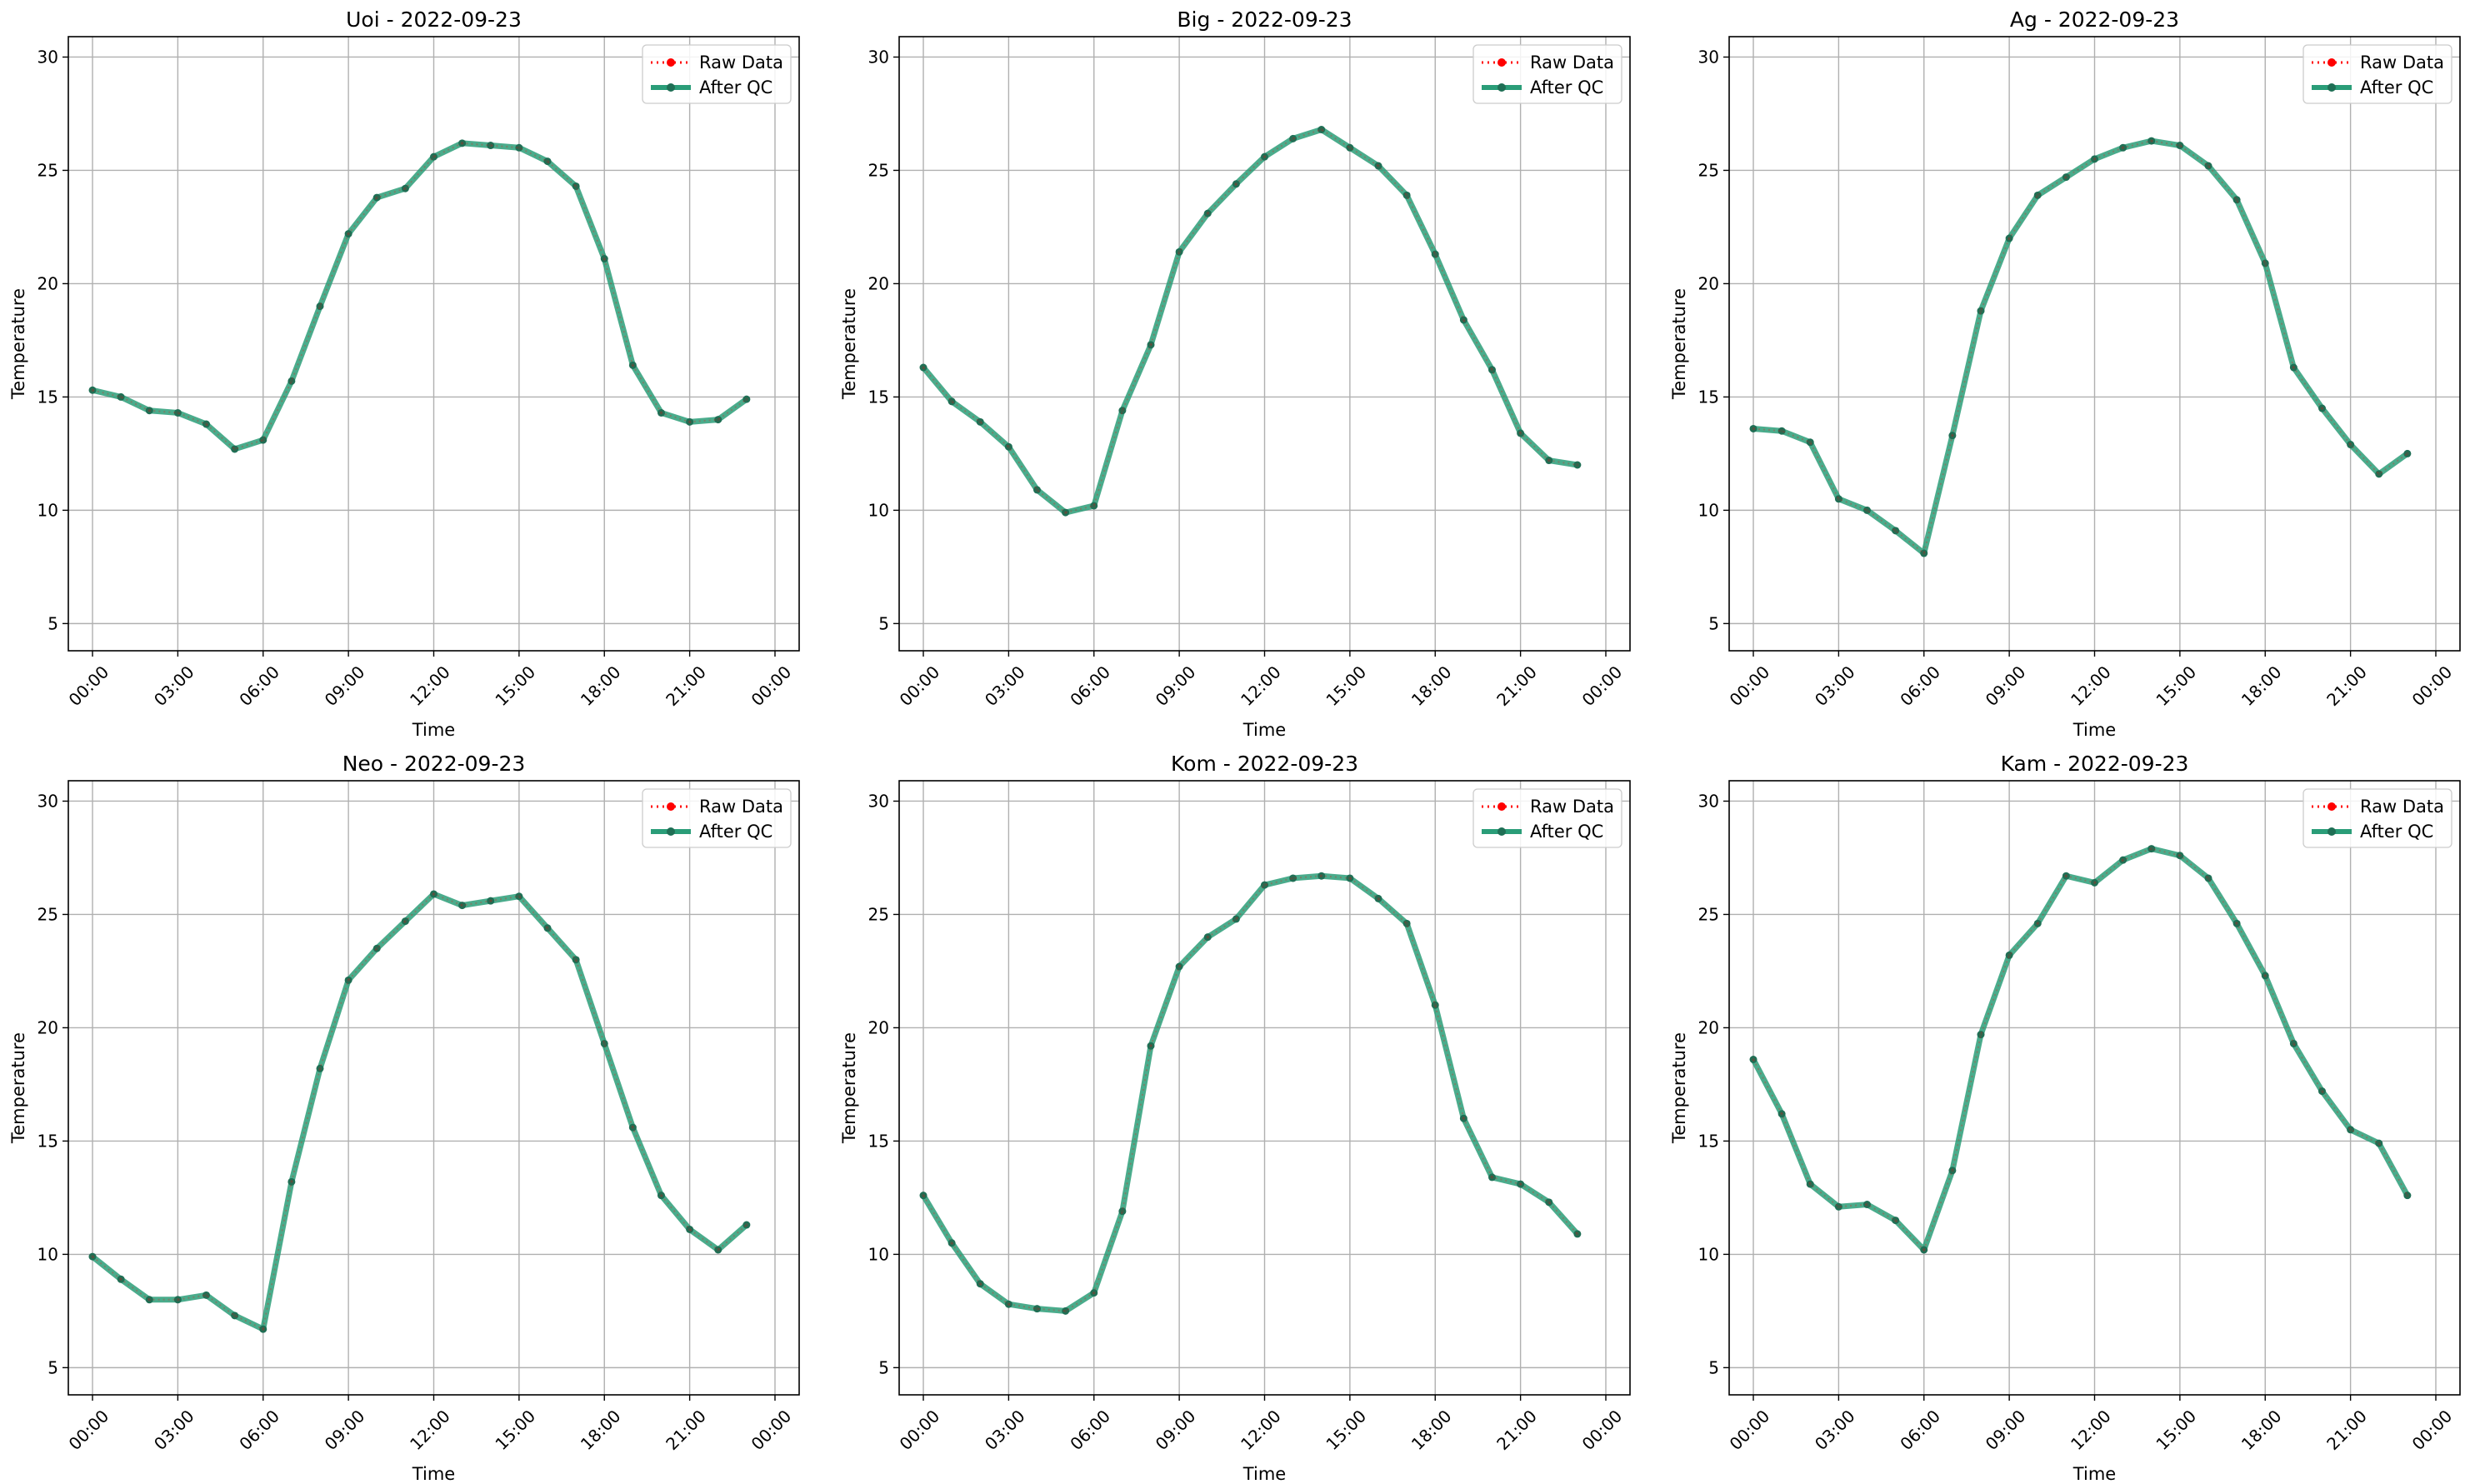 The image size is (2485, 1484). Describe the element at coordinates (2402, 62) in the screenshot. I see `legend-label-raw: Raw Data` at that location.